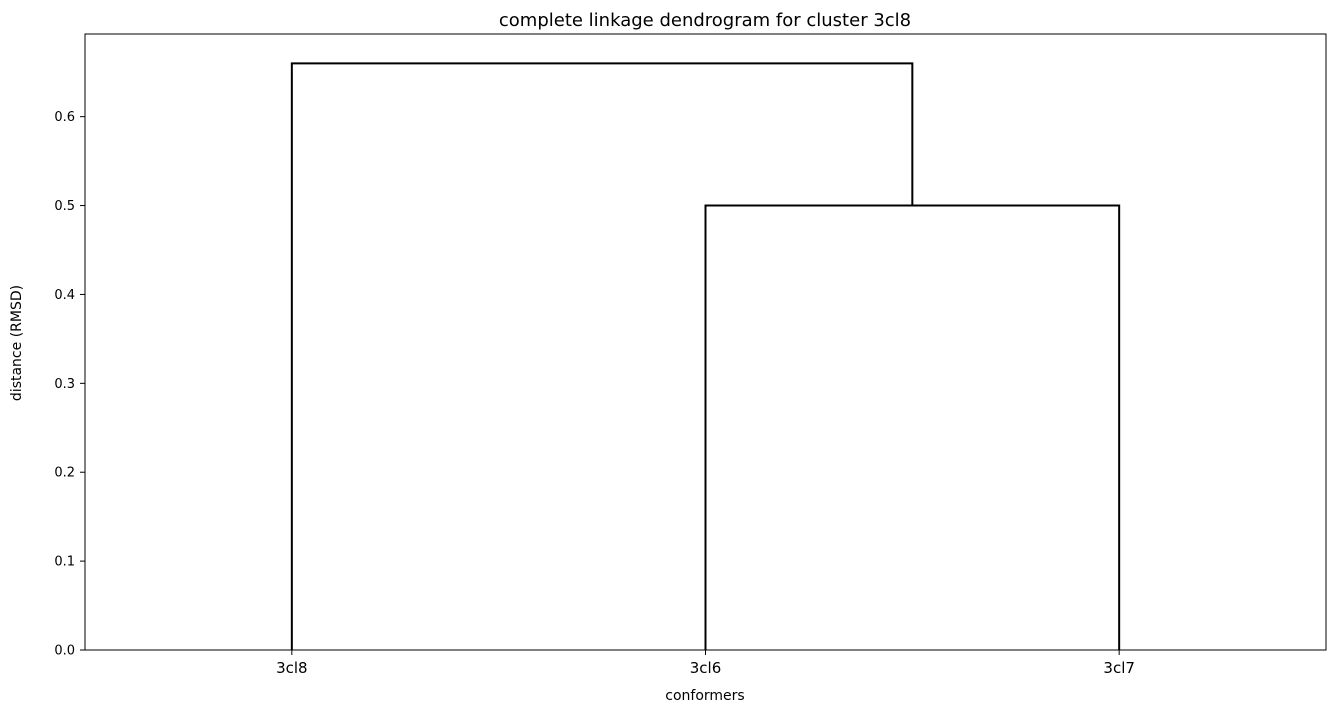 This screenshot has width=1334, height=714. What do you see at coordinates (64, 117) in the screenshot?
I see `y-tick-label: 0.6` at bounding box center [64, 117].